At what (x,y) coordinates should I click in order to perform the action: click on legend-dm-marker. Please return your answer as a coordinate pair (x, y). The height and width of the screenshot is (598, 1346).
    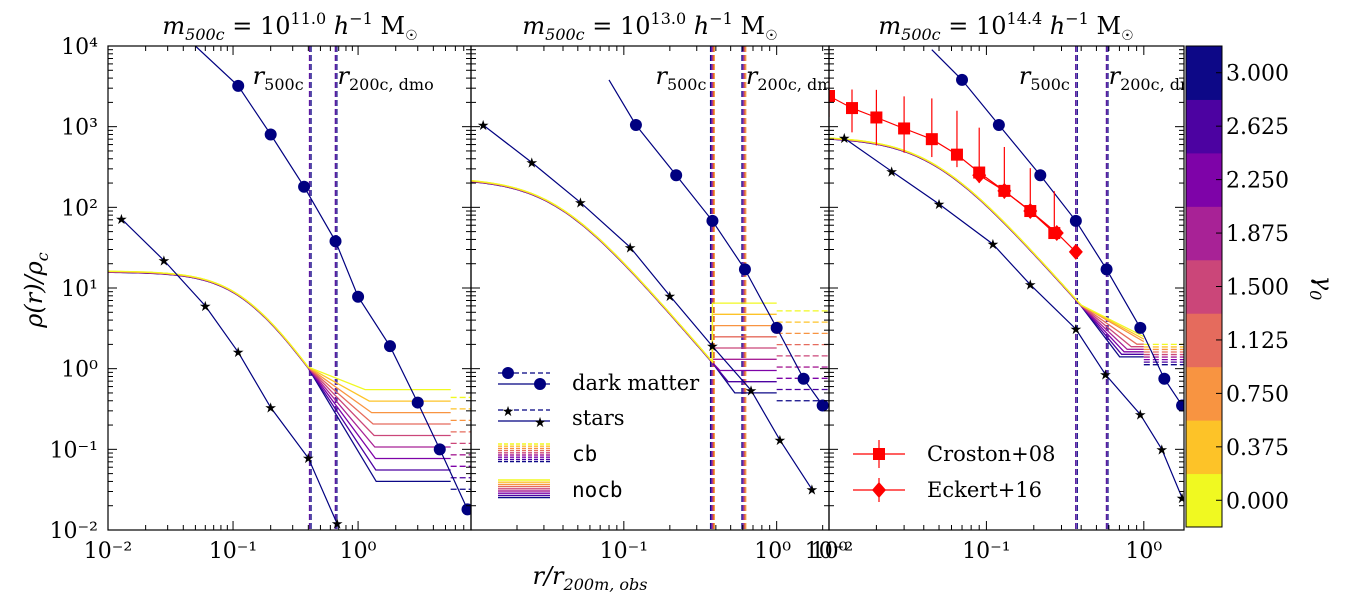
    Looking at the image, I should click on (524, 378).